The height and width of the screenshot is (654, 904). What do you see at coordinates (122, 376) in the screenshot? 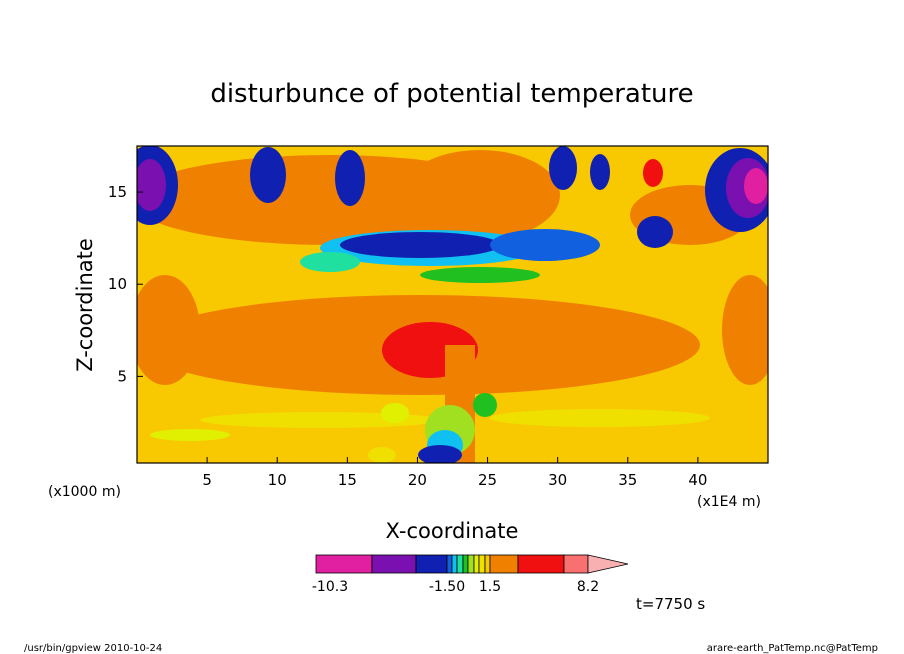
I see `y-tick-label: 5` at bounding box center [122, 376].